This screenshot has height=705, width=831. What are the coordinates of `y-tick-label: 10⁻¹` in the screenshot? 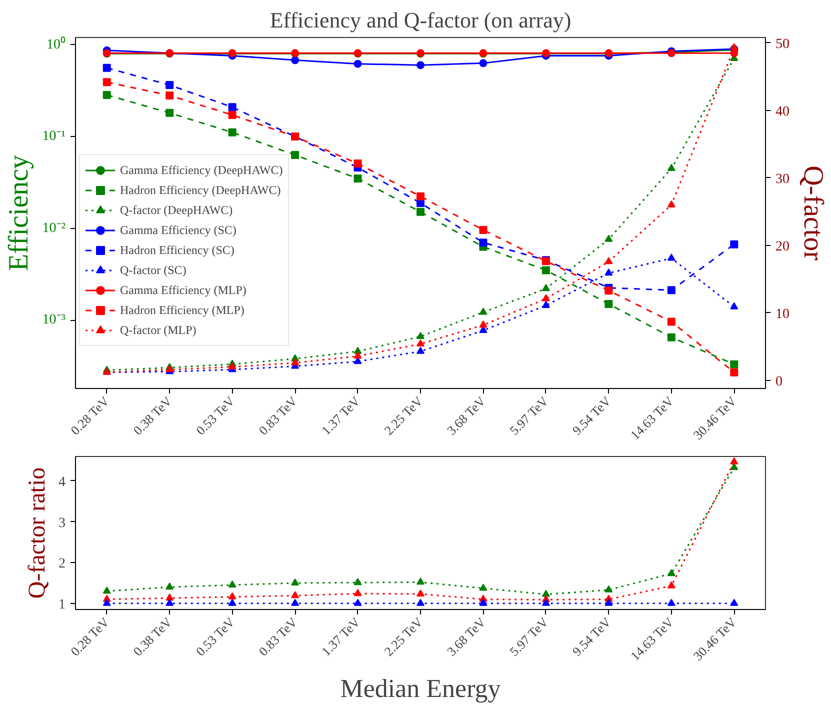 It's located at (54, 136).